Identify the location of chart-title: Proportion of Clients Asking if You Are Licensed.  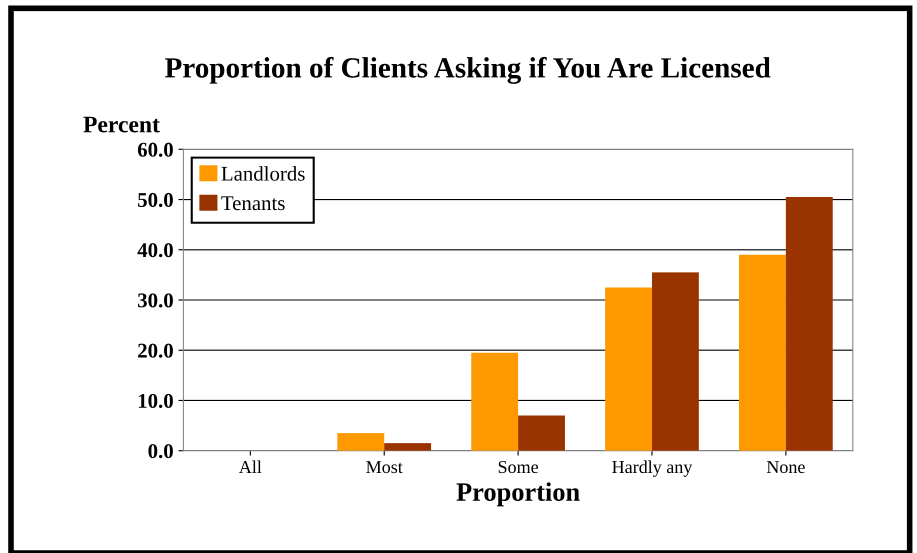
(467, 70).